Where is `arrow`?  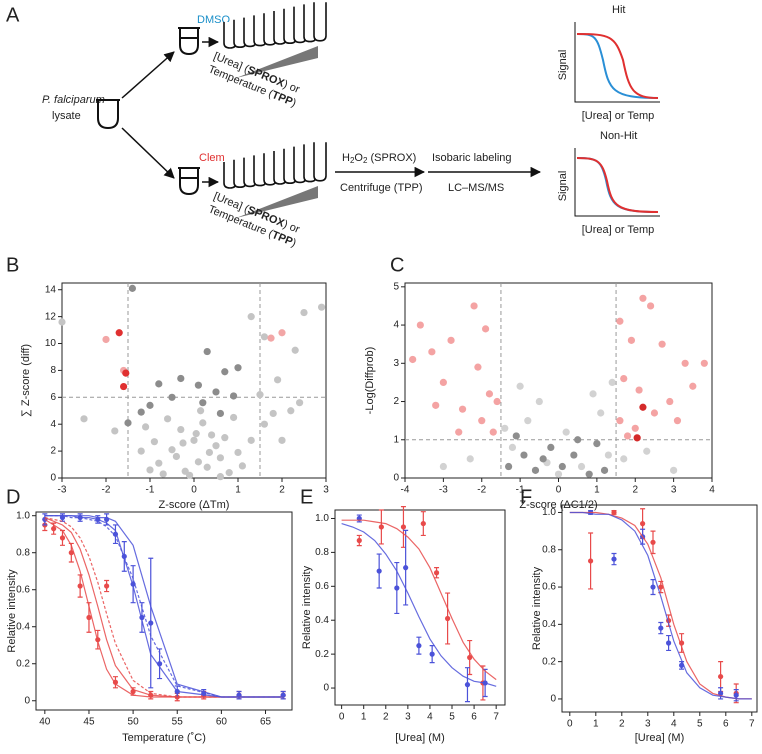 arrow is located at coordinates (148, 153).